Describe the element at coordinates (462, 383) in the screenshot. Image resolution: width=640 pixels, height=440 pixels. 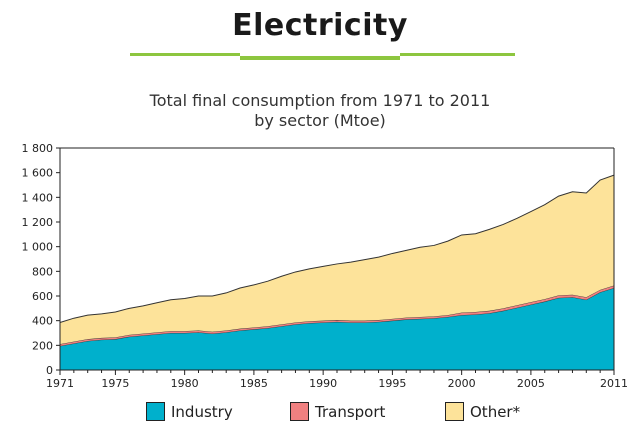
I see `x-tick-label: 2000` at that location.